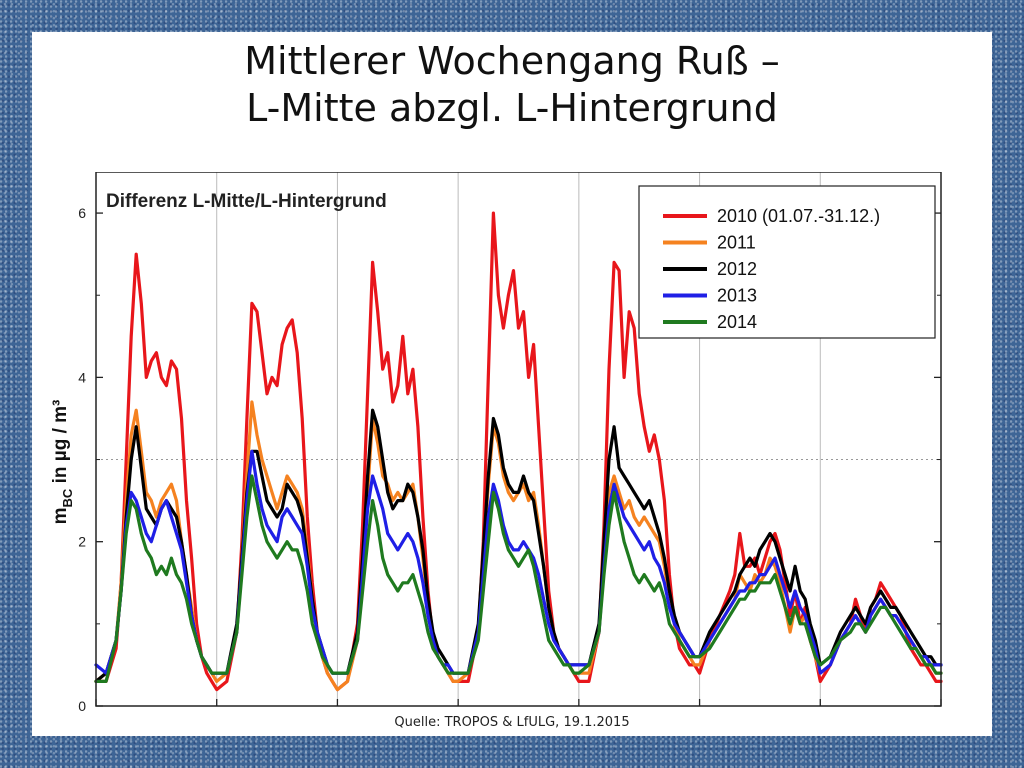  I want to click on legend-label-2013: 2013, so click(737, 296).